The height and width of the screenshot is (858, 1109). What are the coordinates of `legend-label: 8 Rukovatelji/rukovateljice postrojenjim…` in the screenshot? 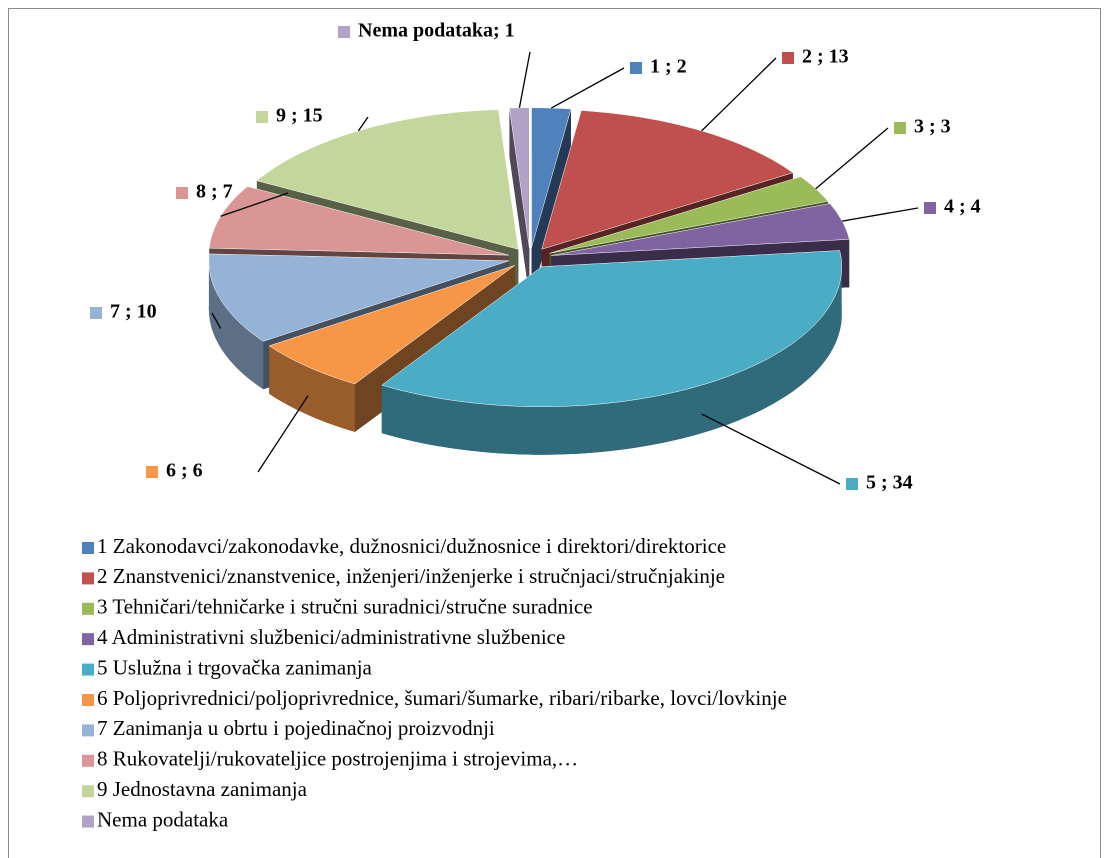 It's located at (337, 759).